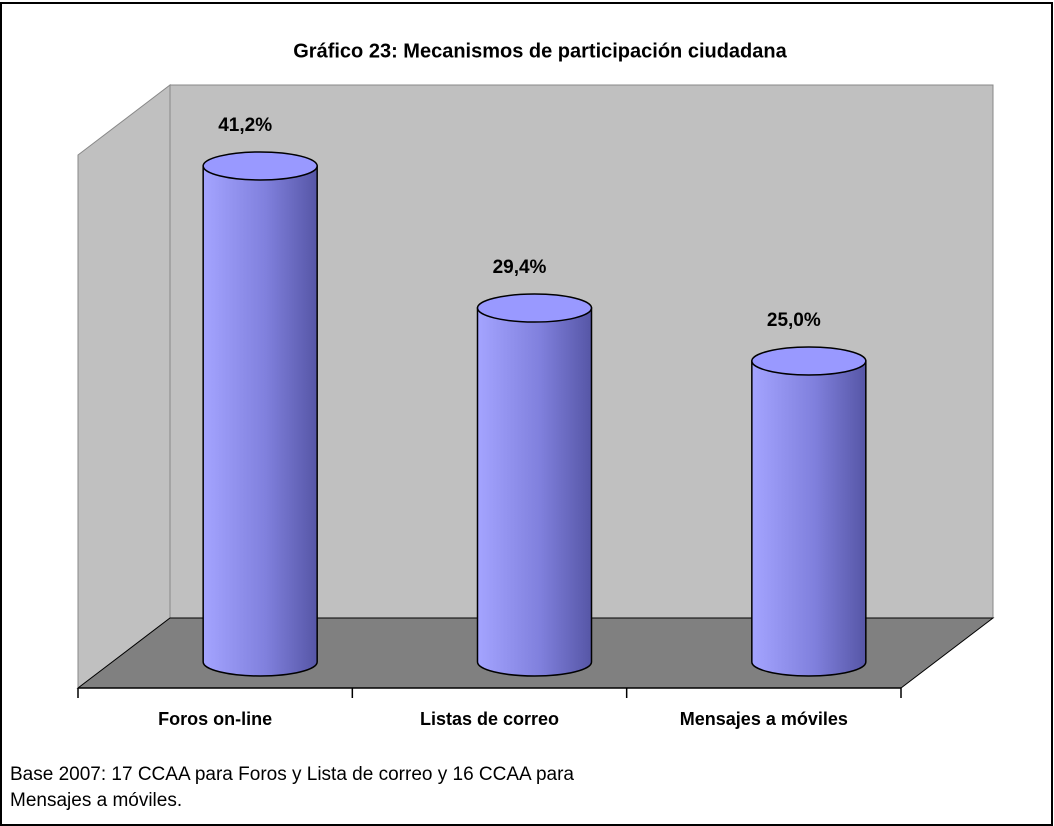 The width and height of the screenshot is (1054, 826). Describe the element at coordinates (489, 719) in the screenshot. I see `x-tick-label: Listas de correo` at that location.